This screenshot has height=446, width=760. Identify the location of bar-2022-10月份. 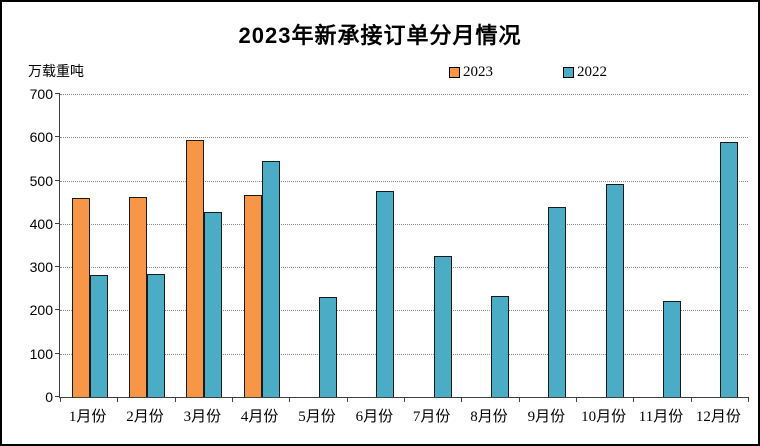
(614, 290).